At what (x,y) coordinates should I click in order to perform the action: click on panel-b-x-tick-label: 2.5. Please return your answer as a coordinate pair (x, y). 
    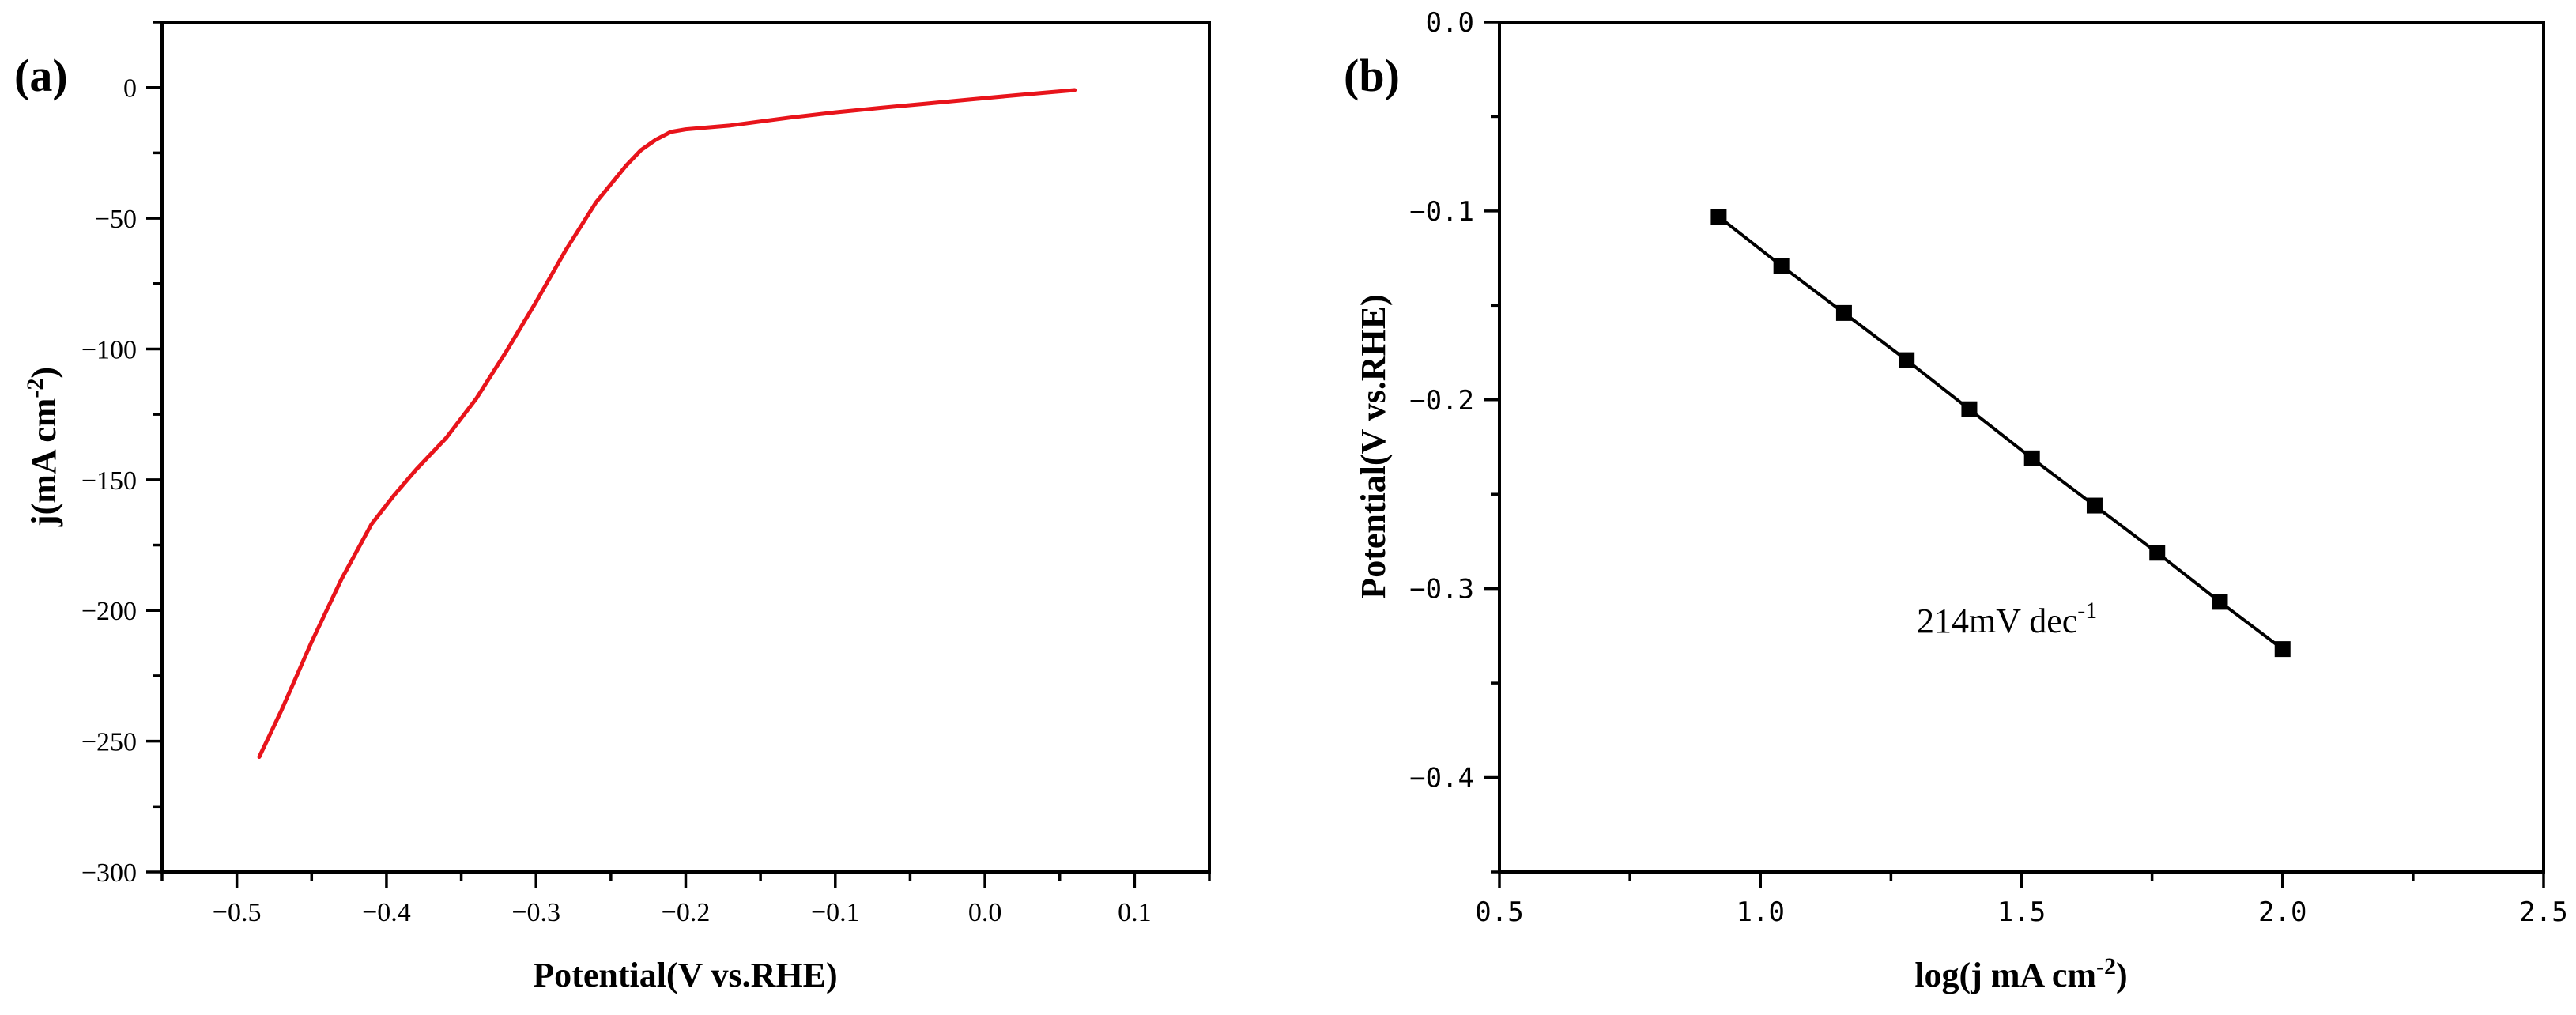
    Looking at the image, I should click on (2543, 912).